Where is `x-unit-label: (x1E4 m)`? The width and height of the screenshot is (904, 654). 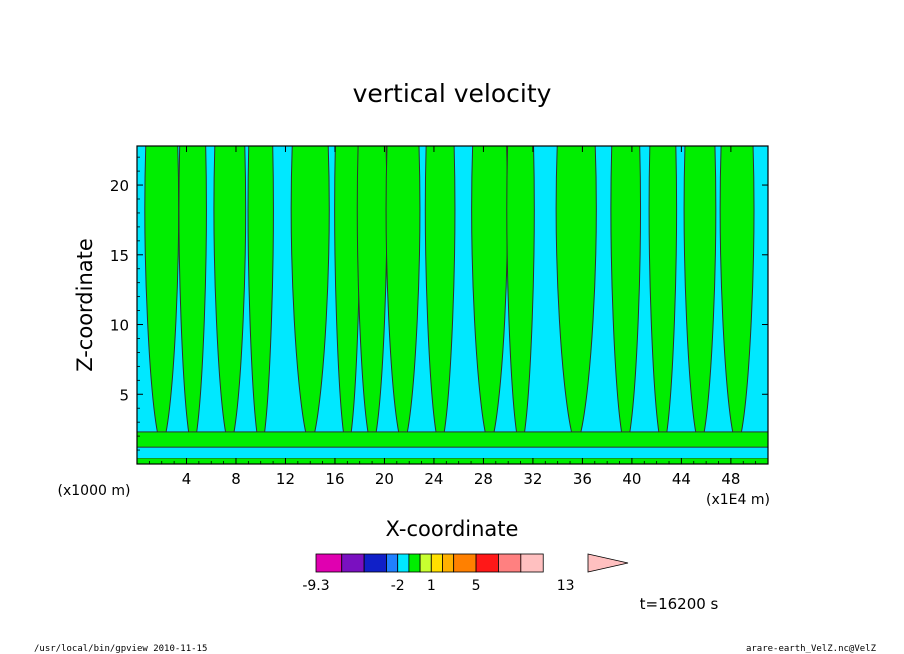
x-unit-label: (x1E4 m) is located at coordinates (738, 500).